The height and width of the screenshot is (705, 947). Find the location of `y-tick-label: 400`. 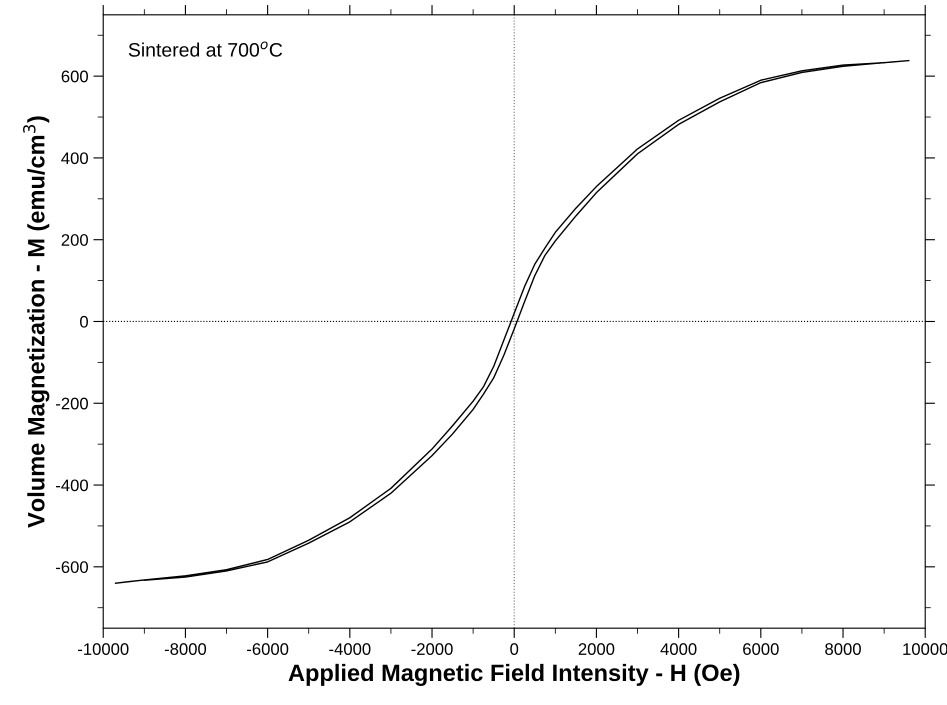

y-tick-label: 400 is located at coordinates (74, 158).